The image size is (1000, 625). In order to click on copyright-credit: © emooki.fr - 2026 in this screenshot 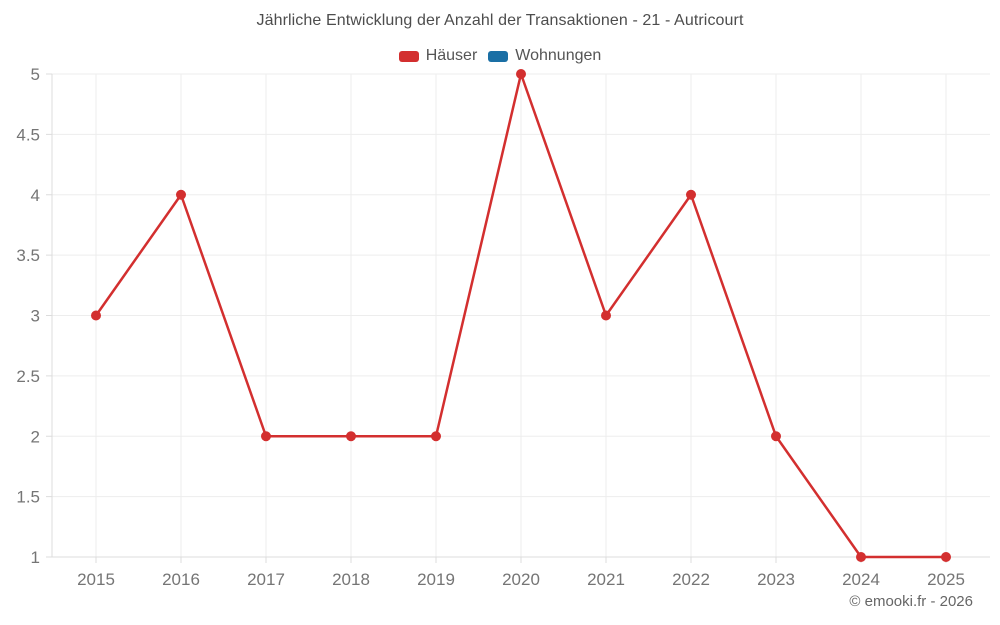, I will do `click(911, 601)`.